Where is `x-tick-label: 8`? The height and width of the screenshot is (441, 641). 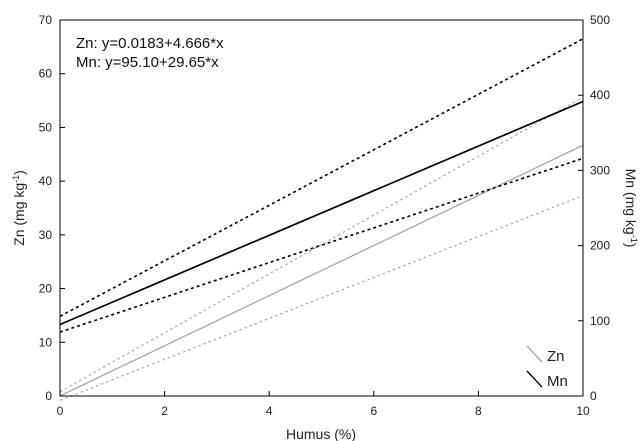
x-tick-label: 8 is located at coordinates (478, 411).